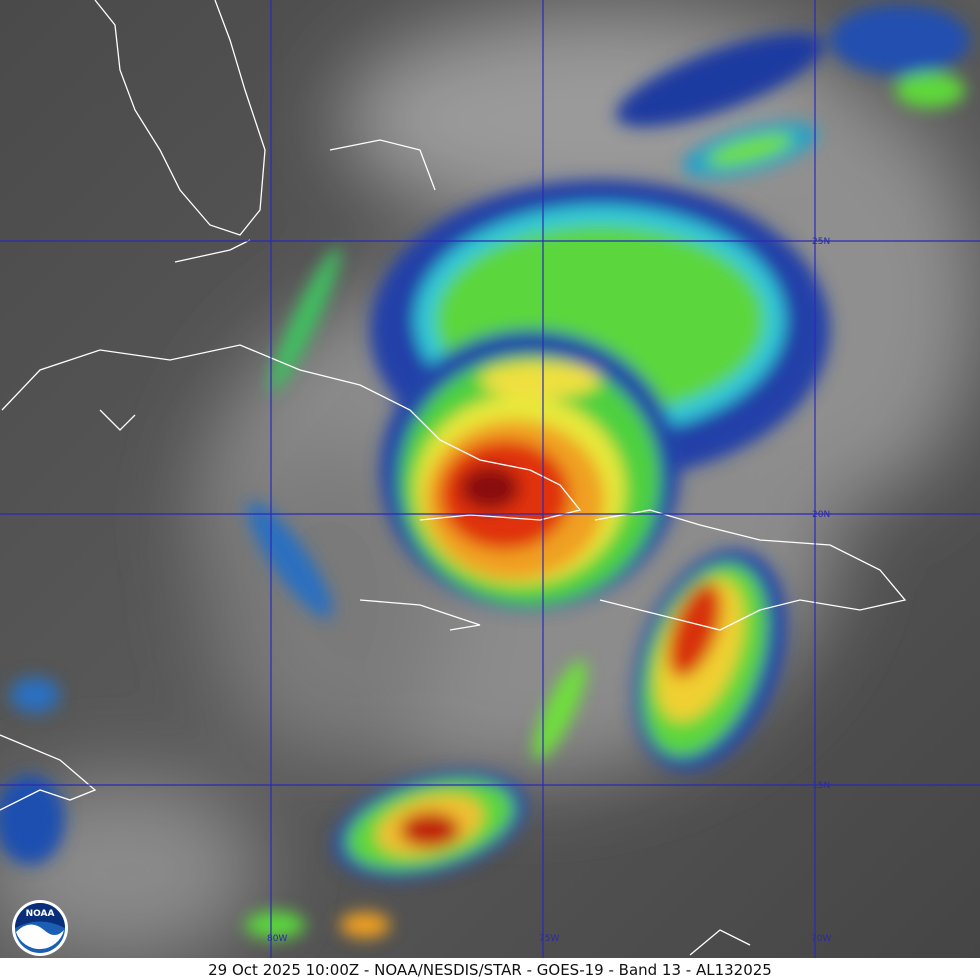 Image resolution: width=980 pixels, height=980 pixels. I want to click on longitude-label: 75W, so click(549, 939).